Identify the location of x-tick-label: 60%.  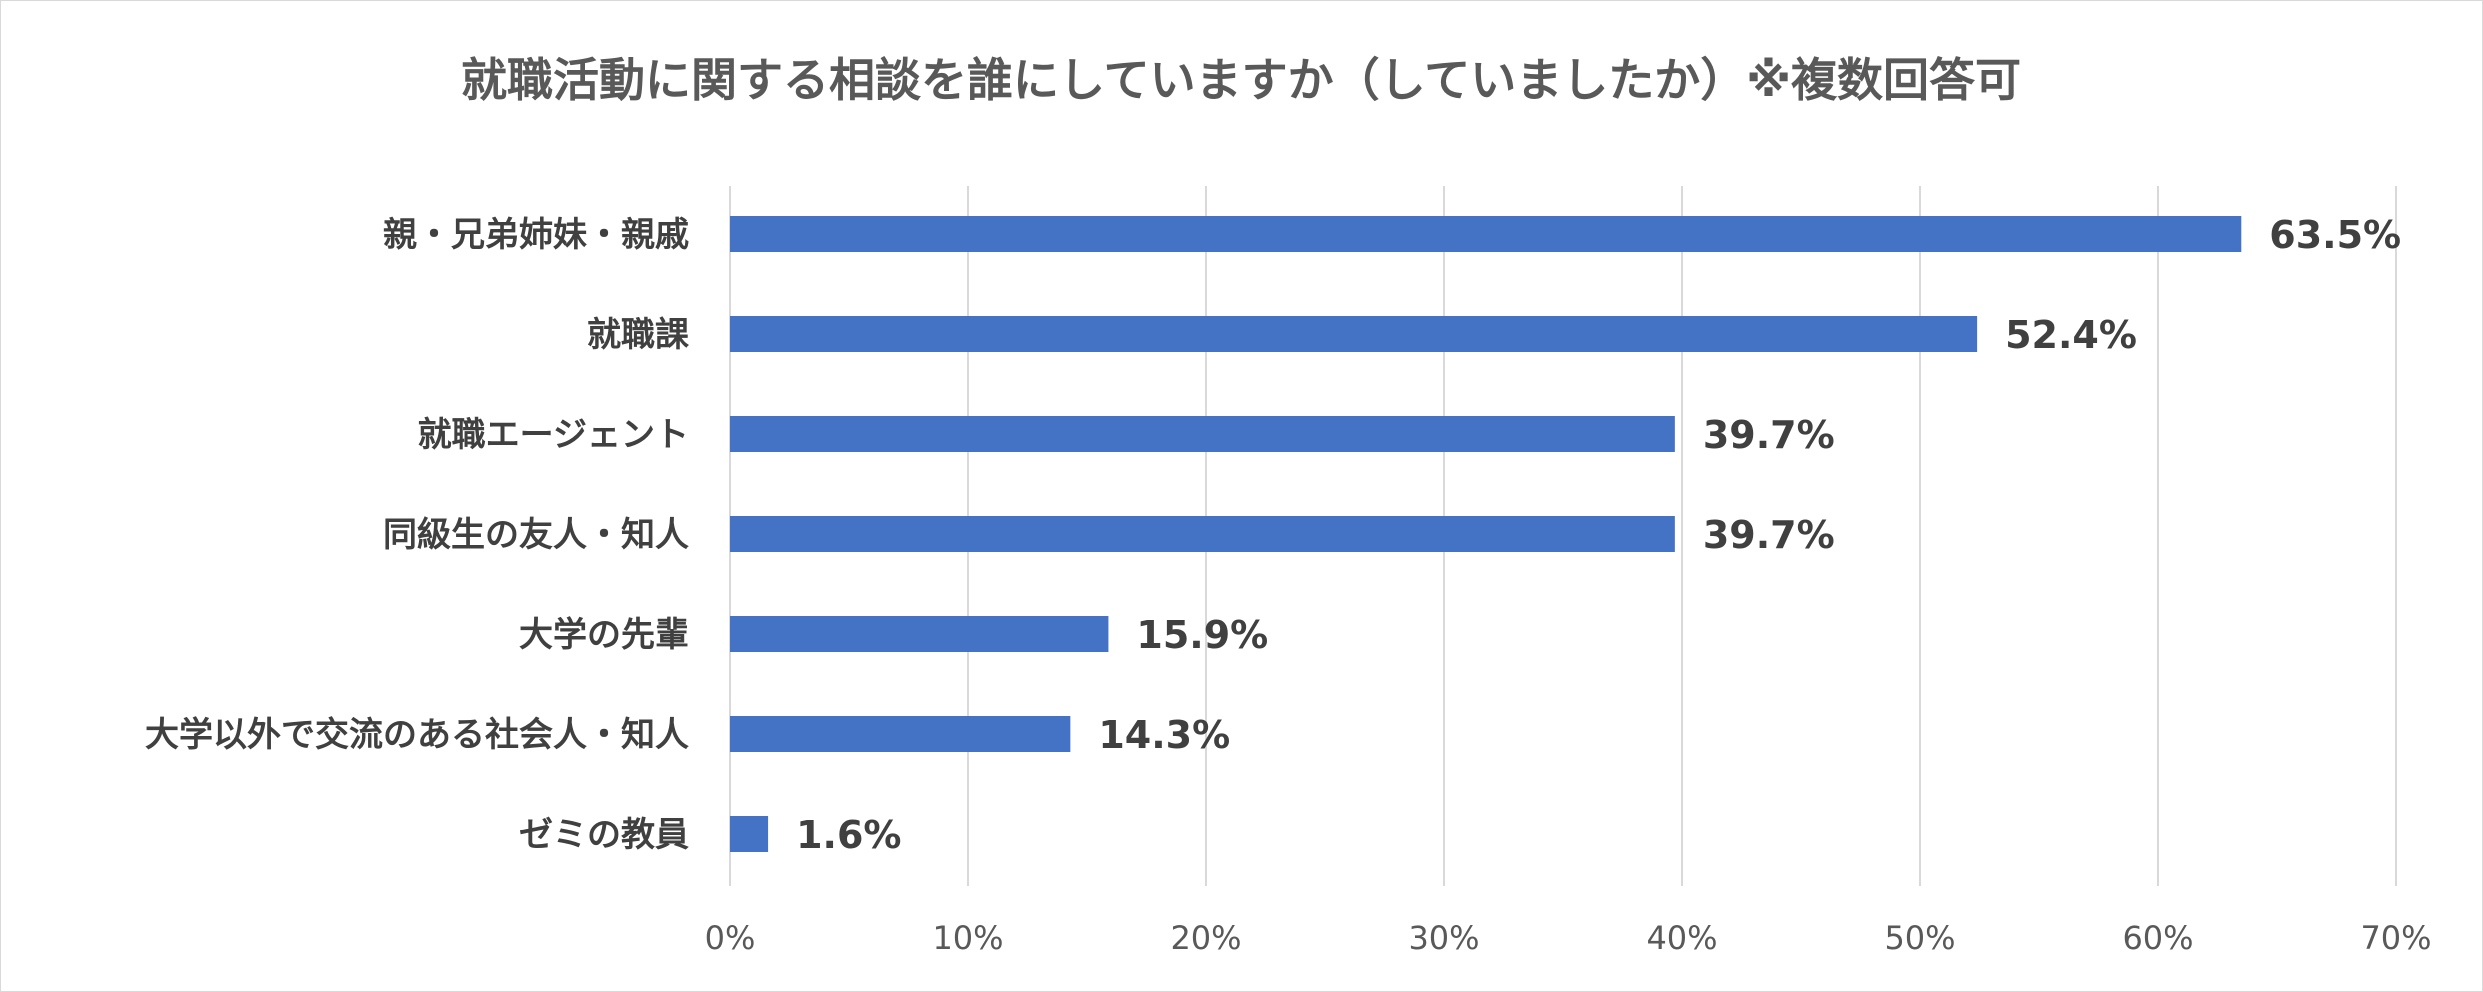
(2157, 938).